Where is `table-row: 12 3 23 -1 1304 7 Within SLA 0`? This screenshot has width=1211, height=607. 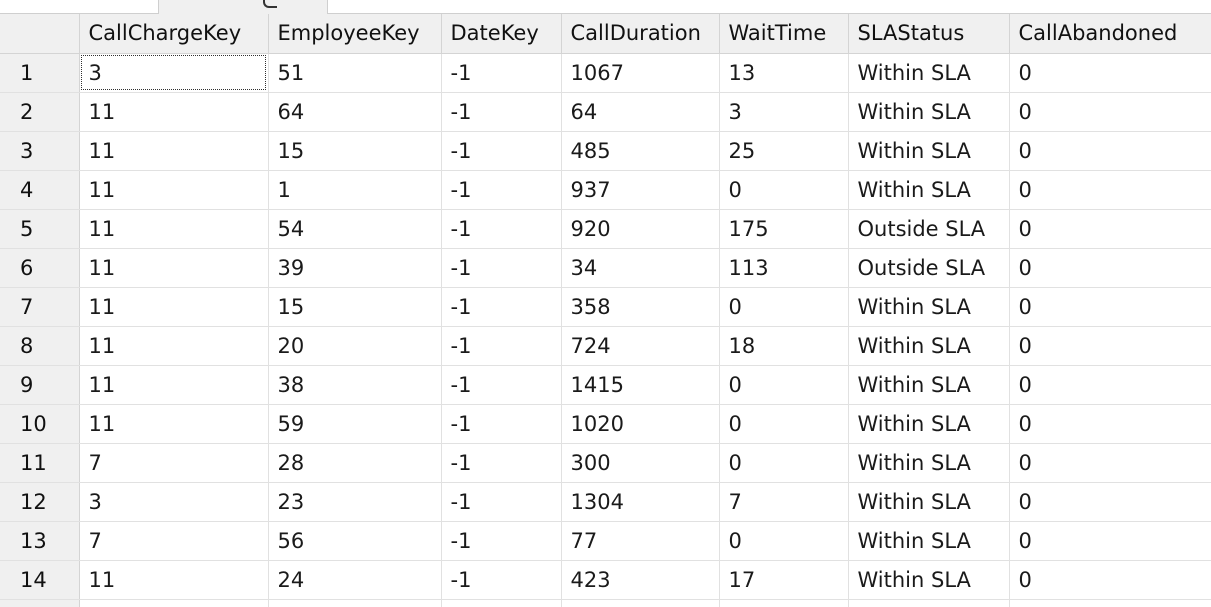
table-row: 12 3 23 -1 1304 7 Within SLA 0 is located at coordinates (605, 502).